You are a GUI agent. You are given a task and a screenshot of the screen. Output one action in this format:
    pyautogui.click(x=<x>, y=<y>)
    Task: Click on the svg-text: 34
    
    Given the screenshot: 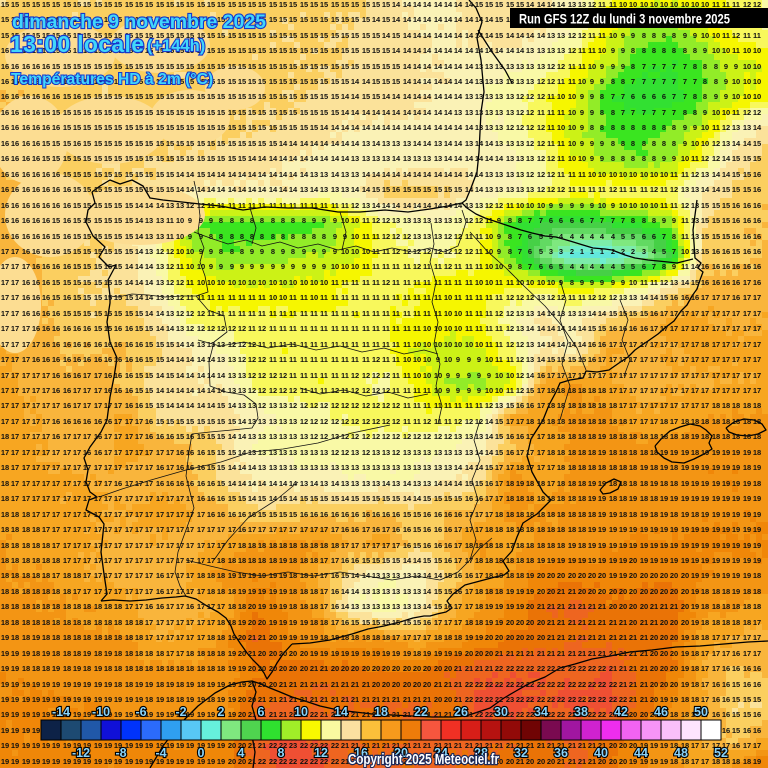 What is the action you would take?
    pyautogui.click(x=541, y=712)
    